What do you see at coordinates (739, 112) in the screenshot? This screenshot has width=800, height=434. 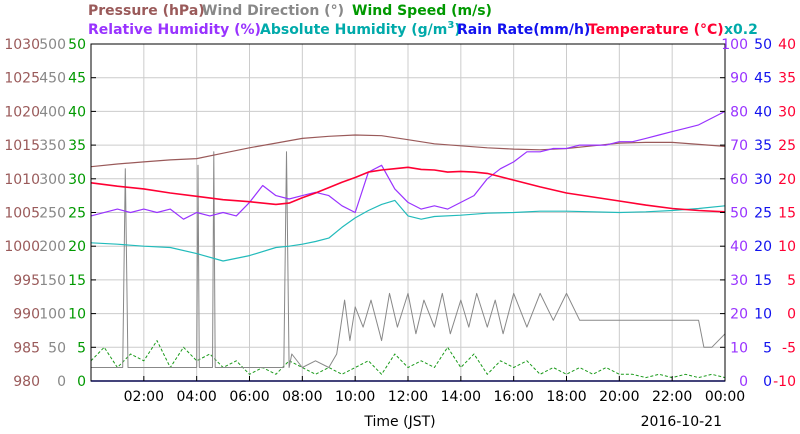 I see `y-tick-relative-humidity: 80` at bounding box center [739, 112].